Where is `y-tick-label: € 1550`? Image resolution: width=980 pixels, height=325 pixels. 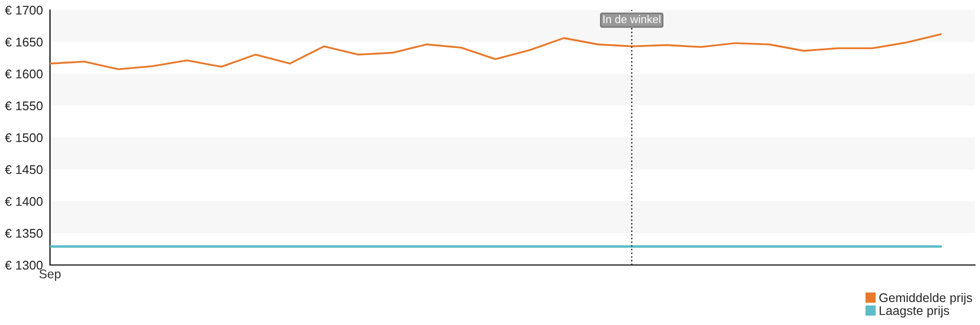
y-tick-label: € 1550 is located at coordinates (23, 105).